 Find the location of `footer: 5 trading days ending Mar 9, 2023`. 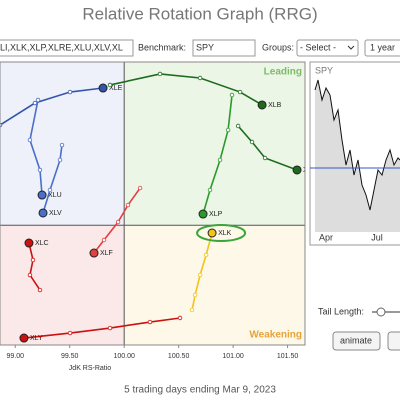

footer: 5 trading days ending Mar 9, 2023 is located at coordinates (200, 390).